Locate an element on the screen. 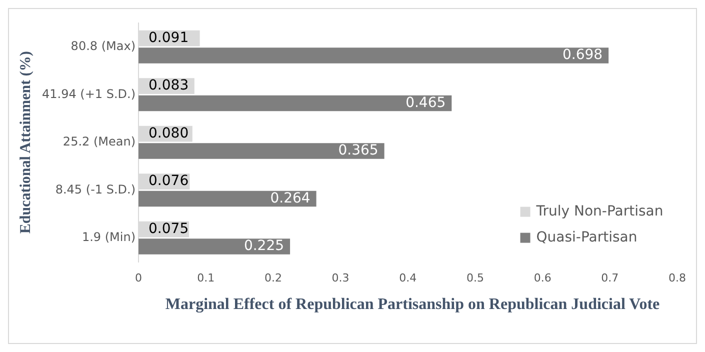 This screenshot has width=705, height=352. data-label: 0.698 is located at coordinates (582, 55).